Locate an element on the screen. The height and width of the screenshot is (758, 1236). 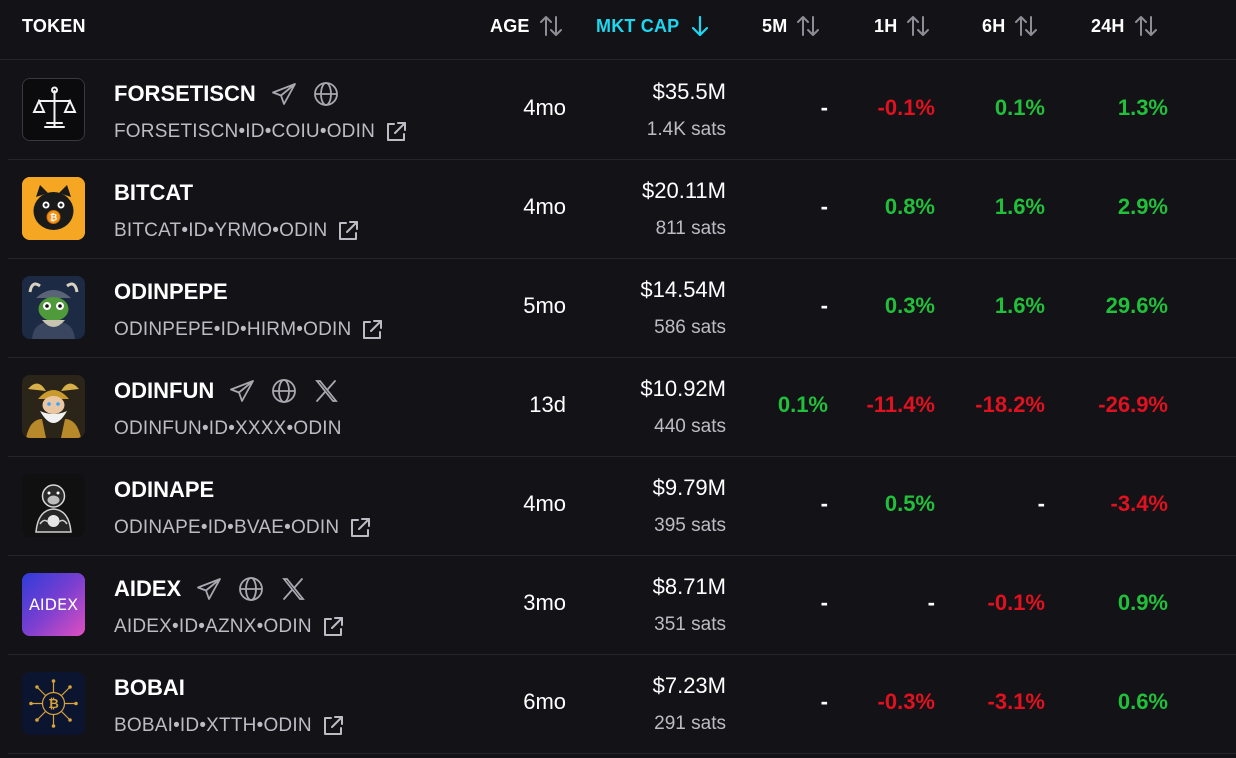
change-24h: -26.9% is located at coordinates (1133, 404).